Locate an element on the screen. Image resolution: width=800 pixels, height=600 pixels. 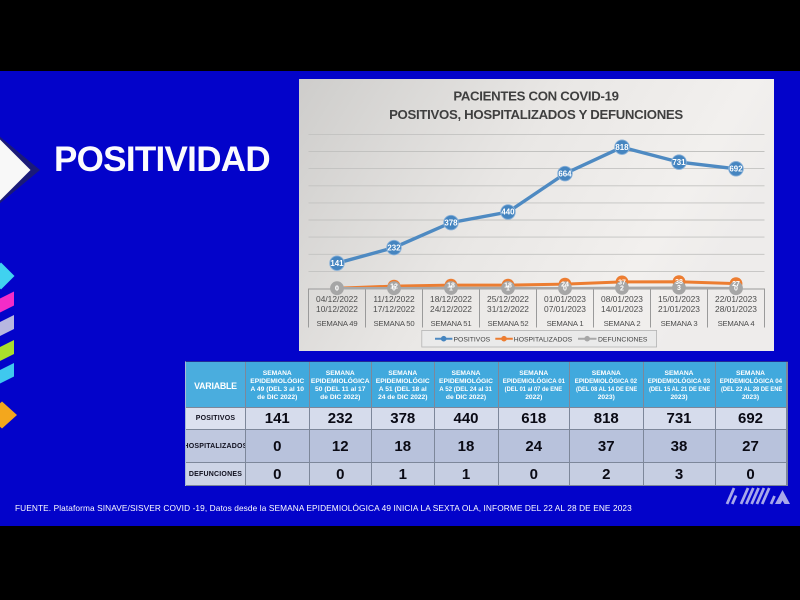
svg-text: 440 is located at coordinates (508, 212).